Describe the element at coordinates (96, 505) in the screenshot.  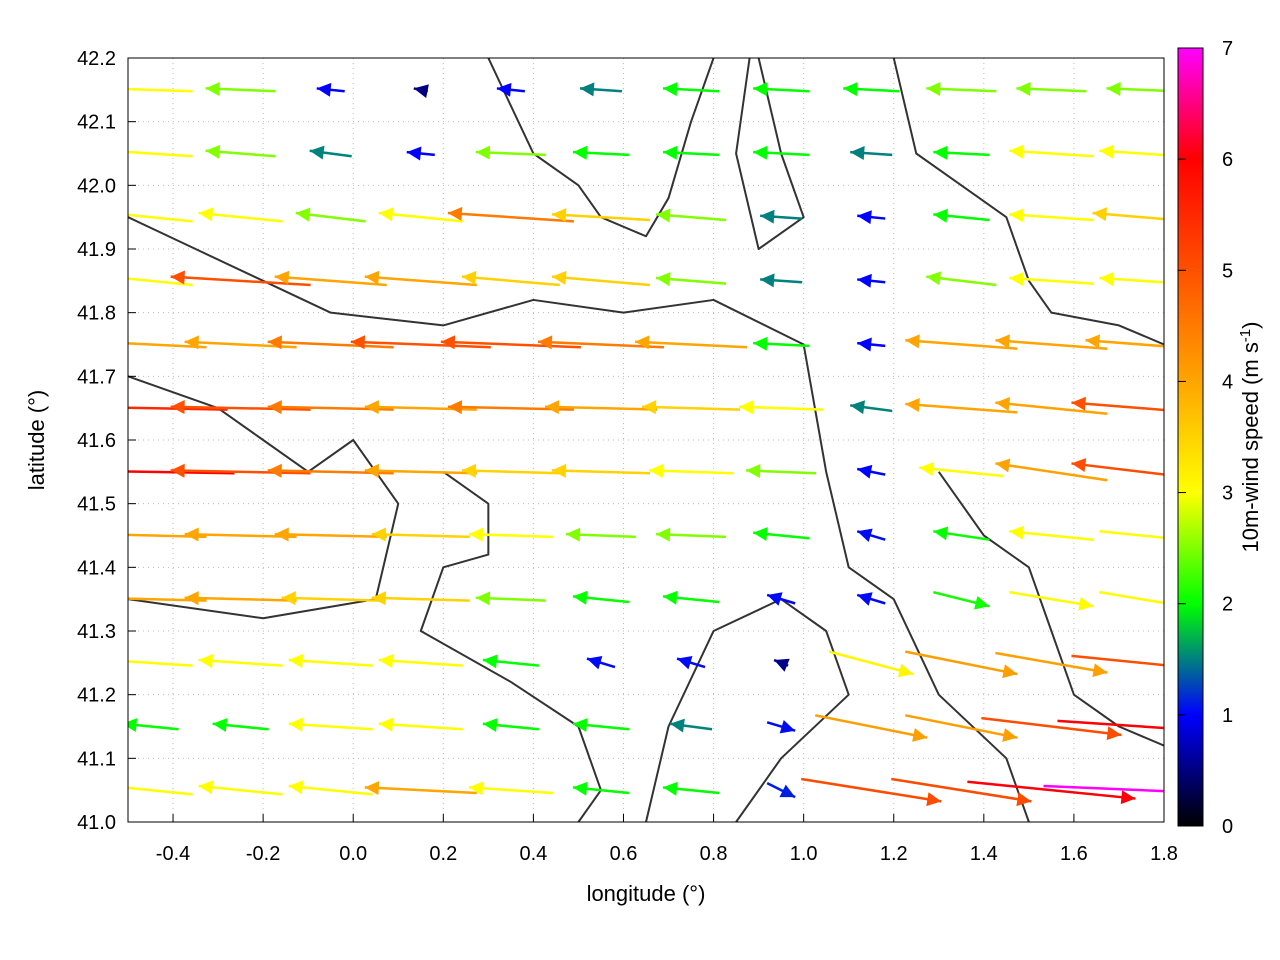
I see `y-tick-label: 41.5` at that location.